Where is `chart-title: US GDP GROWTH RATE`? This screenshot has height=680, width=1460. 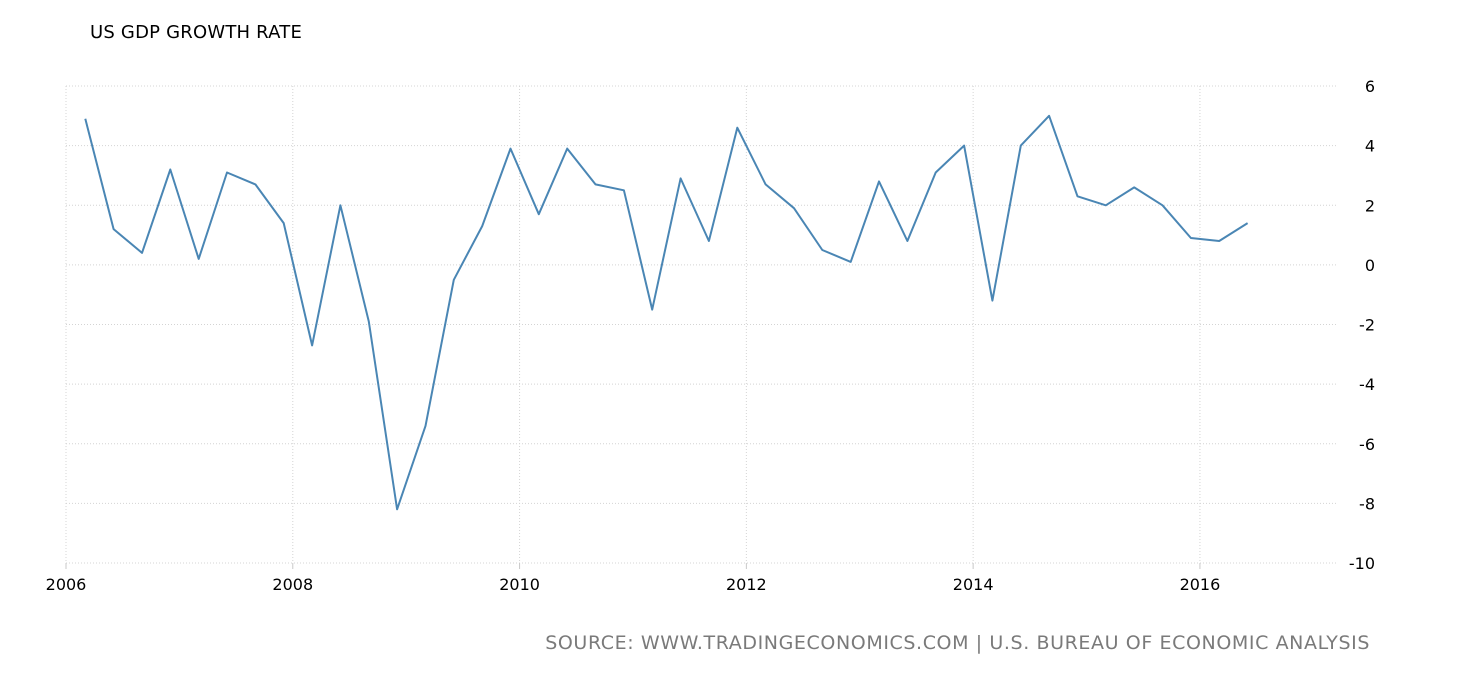 chart-title: US GDP GROWTH RATE is located at coordinates (196, 32).